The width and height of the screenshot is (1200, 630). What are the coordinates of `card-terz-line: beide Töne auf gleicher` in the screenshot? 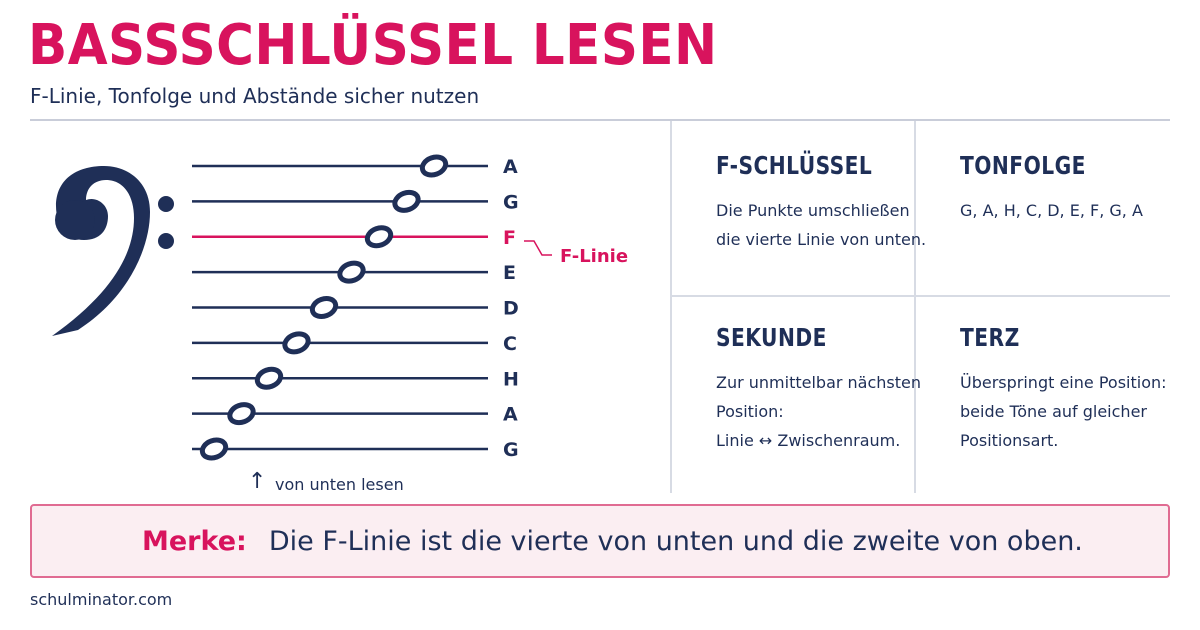 It's located at (1053, 411).